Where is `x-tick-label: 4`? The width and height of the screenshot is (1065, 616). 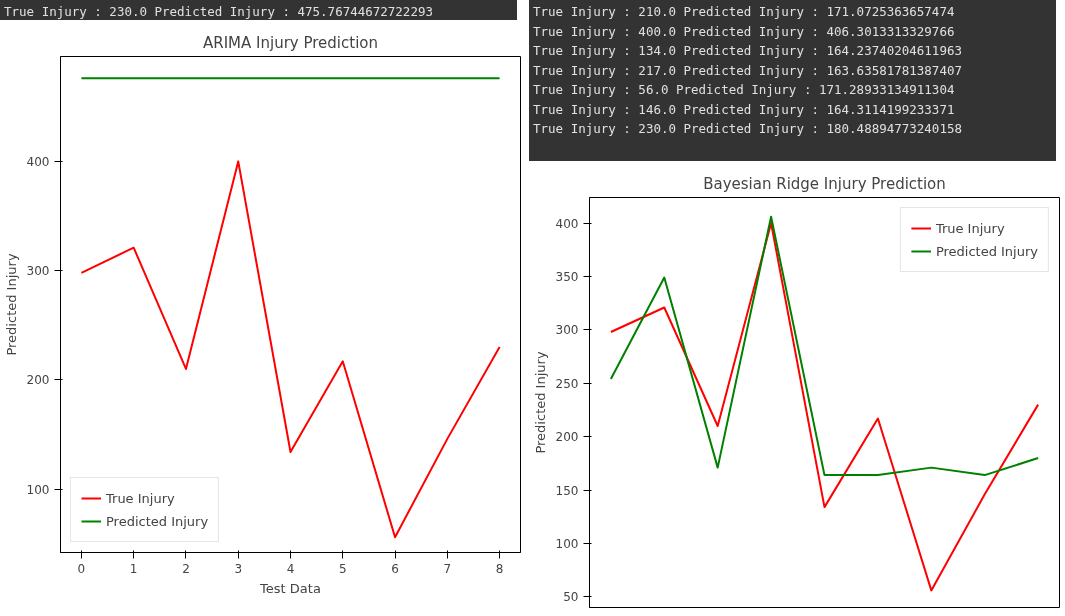
x-tick-label: 4 is located at coordinates (290, 568).